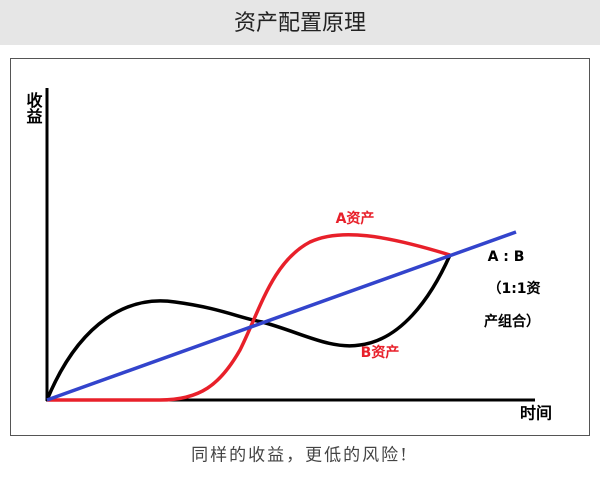 This screenshot has width=600, height=485. What do you see at coordinates (355, 218) in the screenshot?
I see `curve-a-label: A资产` at bounding box center [355, 218].